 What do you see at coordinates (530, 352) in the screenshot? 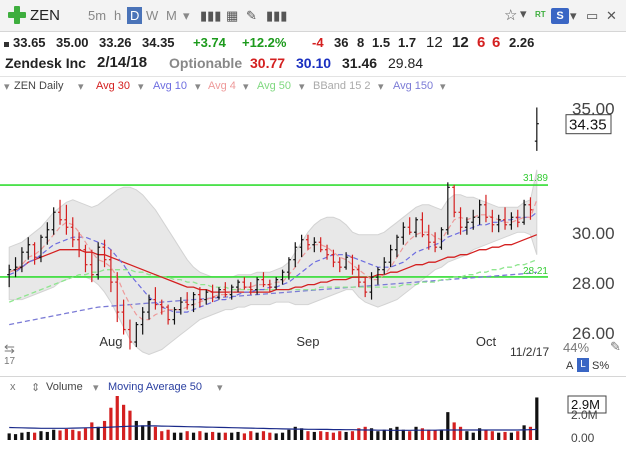
I see `footer-date: 11/2/17` at bounding box center [530, 352].